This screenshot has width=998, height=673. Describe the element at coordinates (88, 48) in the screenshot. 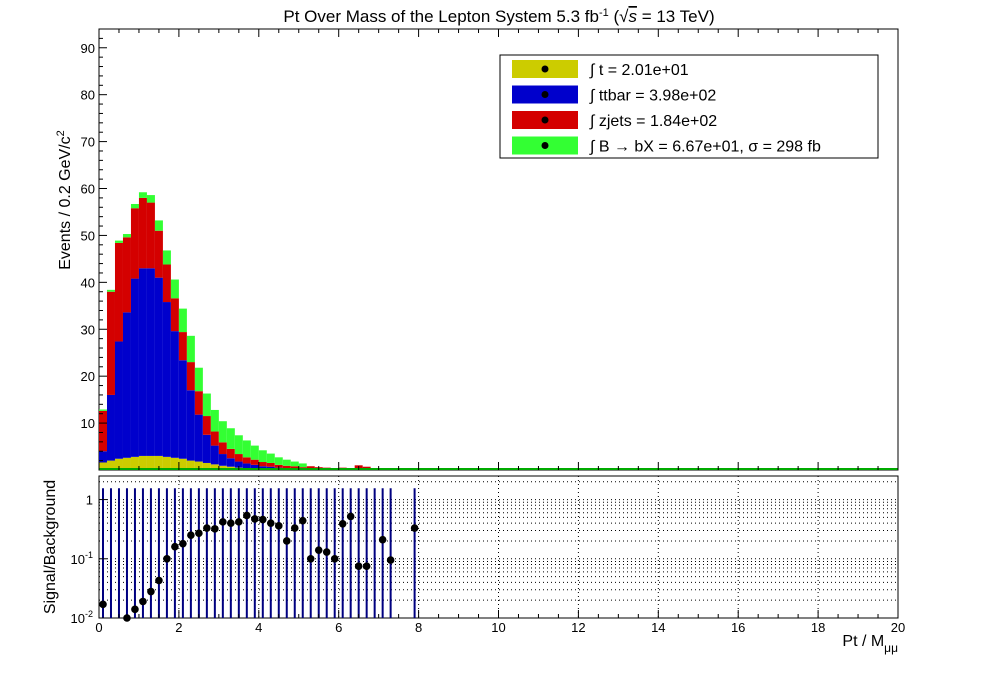

I see `top-ytick-label-8: 90` at that location.